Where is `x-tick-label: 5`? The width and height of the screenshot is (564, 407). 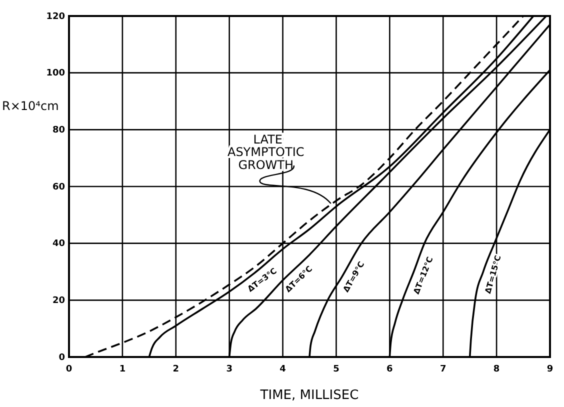
x-tick-label: 5 is located at coordinates (336, 369).